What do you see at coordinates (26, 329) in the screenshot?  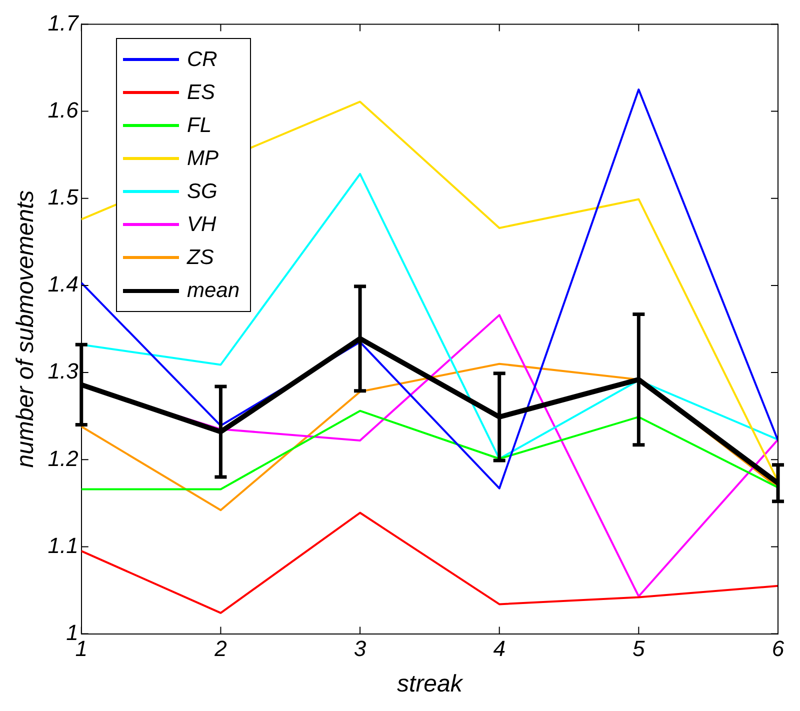 I see `y-axis-title: number of submovements` at bounding box center [26, 329].